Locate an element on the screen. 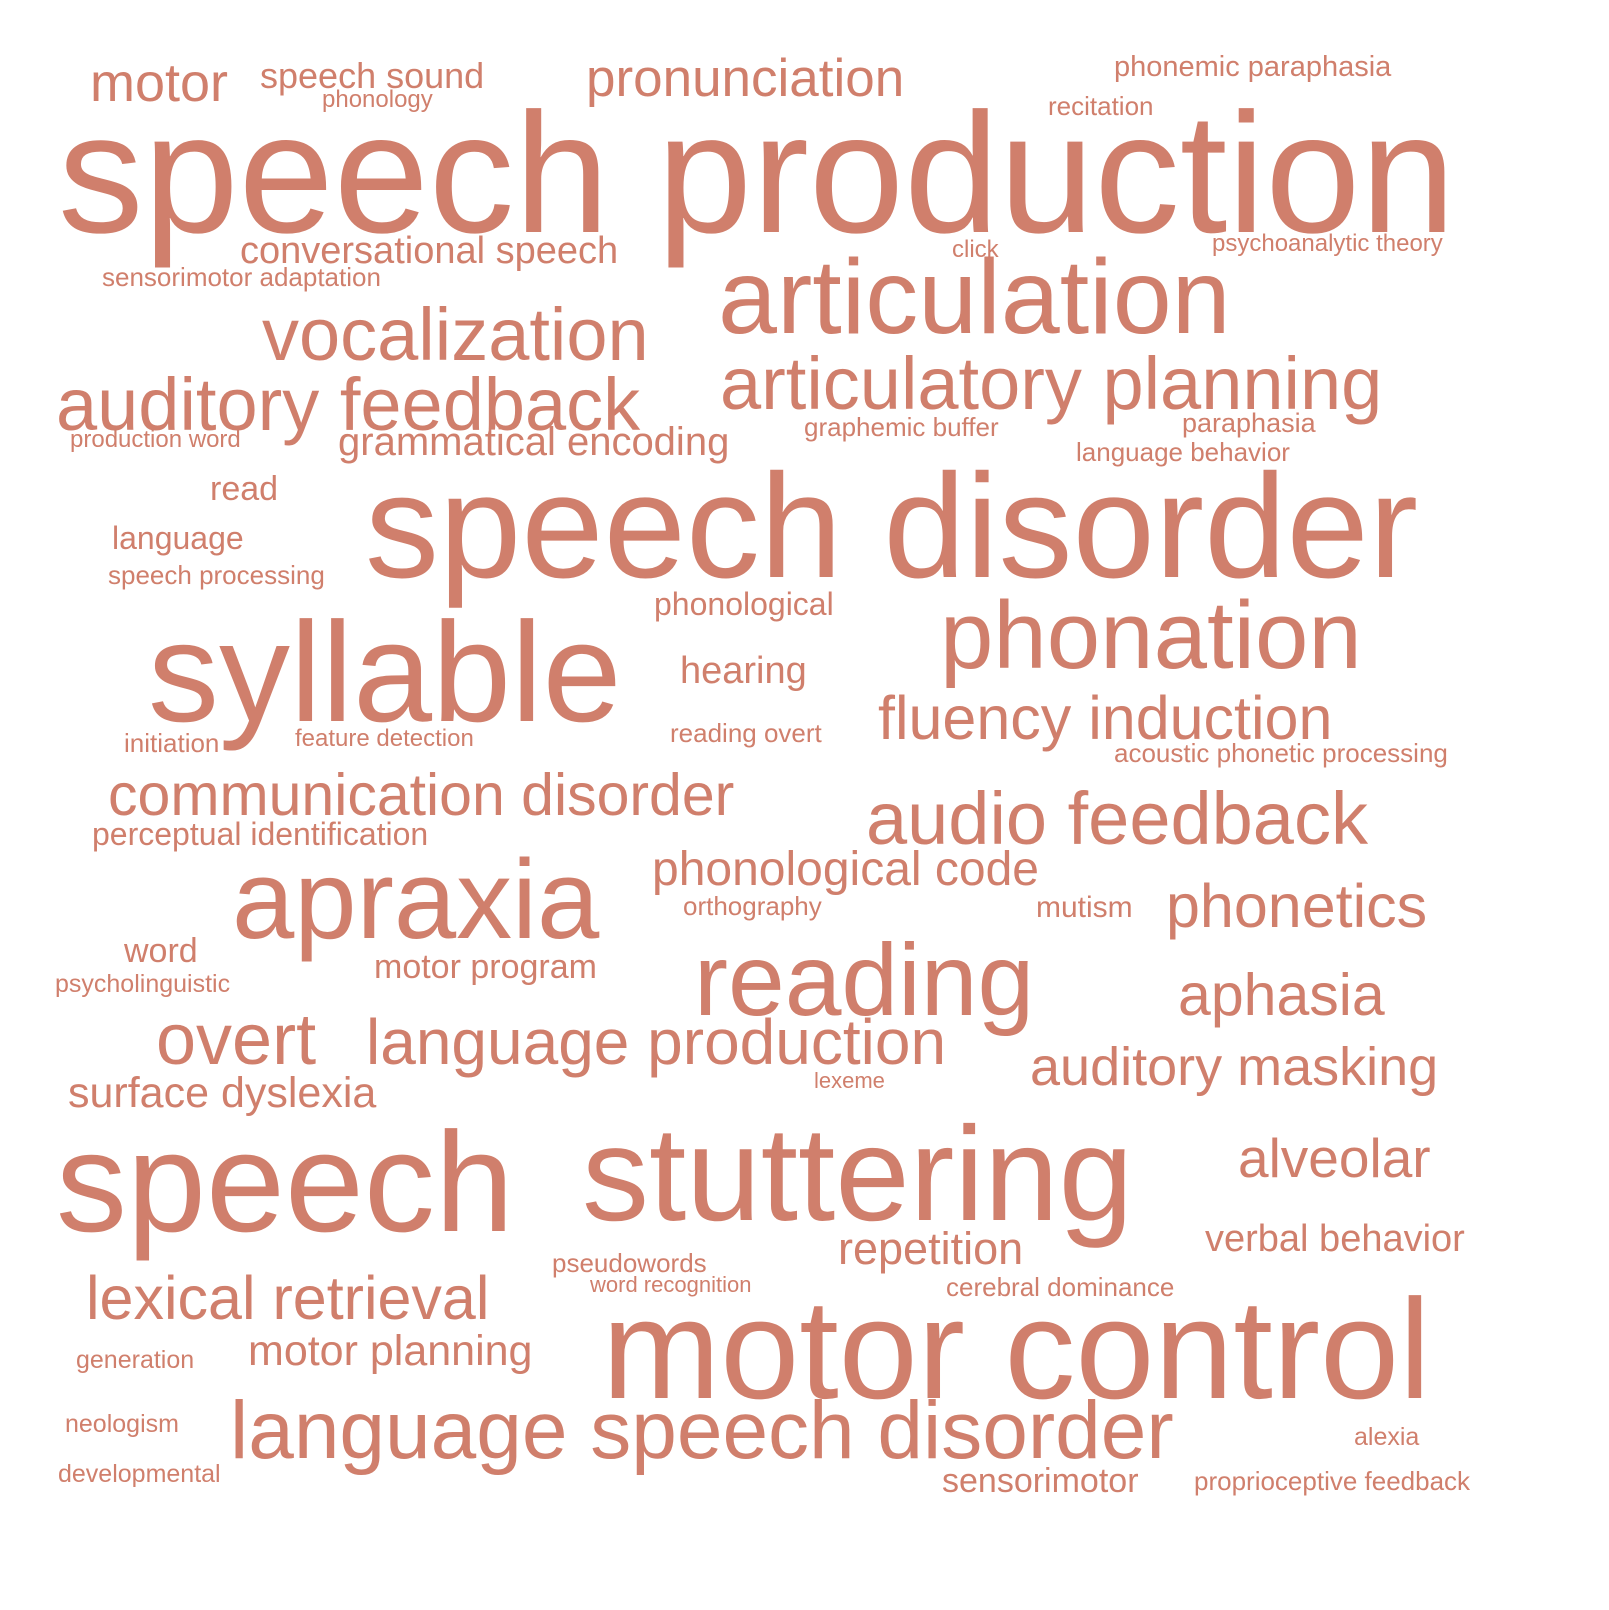 This screenshot has height=1610, width=1609. word-click: click is located at coordinates (975, 249).